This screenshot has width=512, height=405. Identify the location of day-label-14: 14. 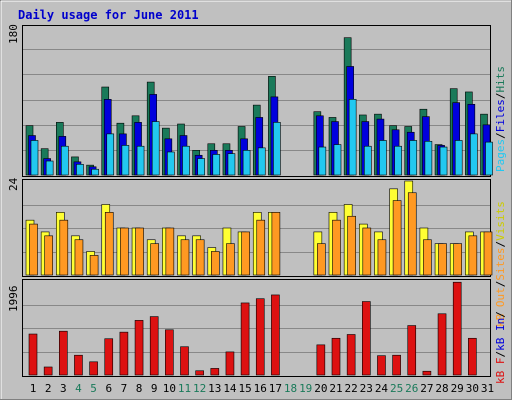
(230, 388).